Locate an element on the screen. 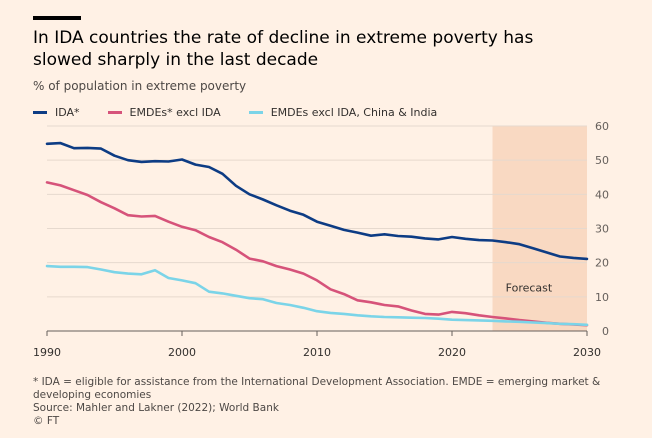  legend-item-ida: IDA* is located at coordinates (56, 112).